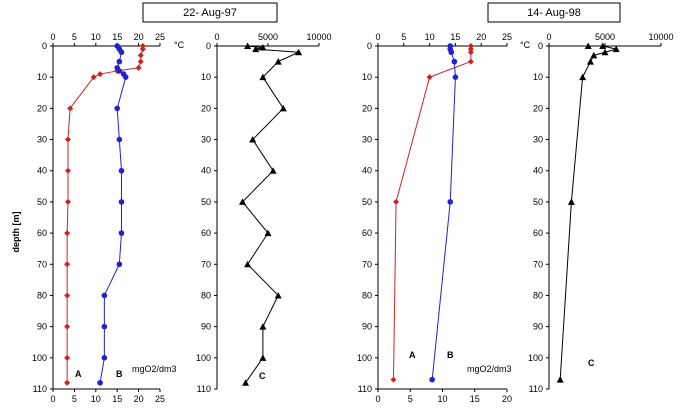 This screenshot has height=419, width=700. I want to click on x-tick-label-bottom: 0, so click(377, 399).